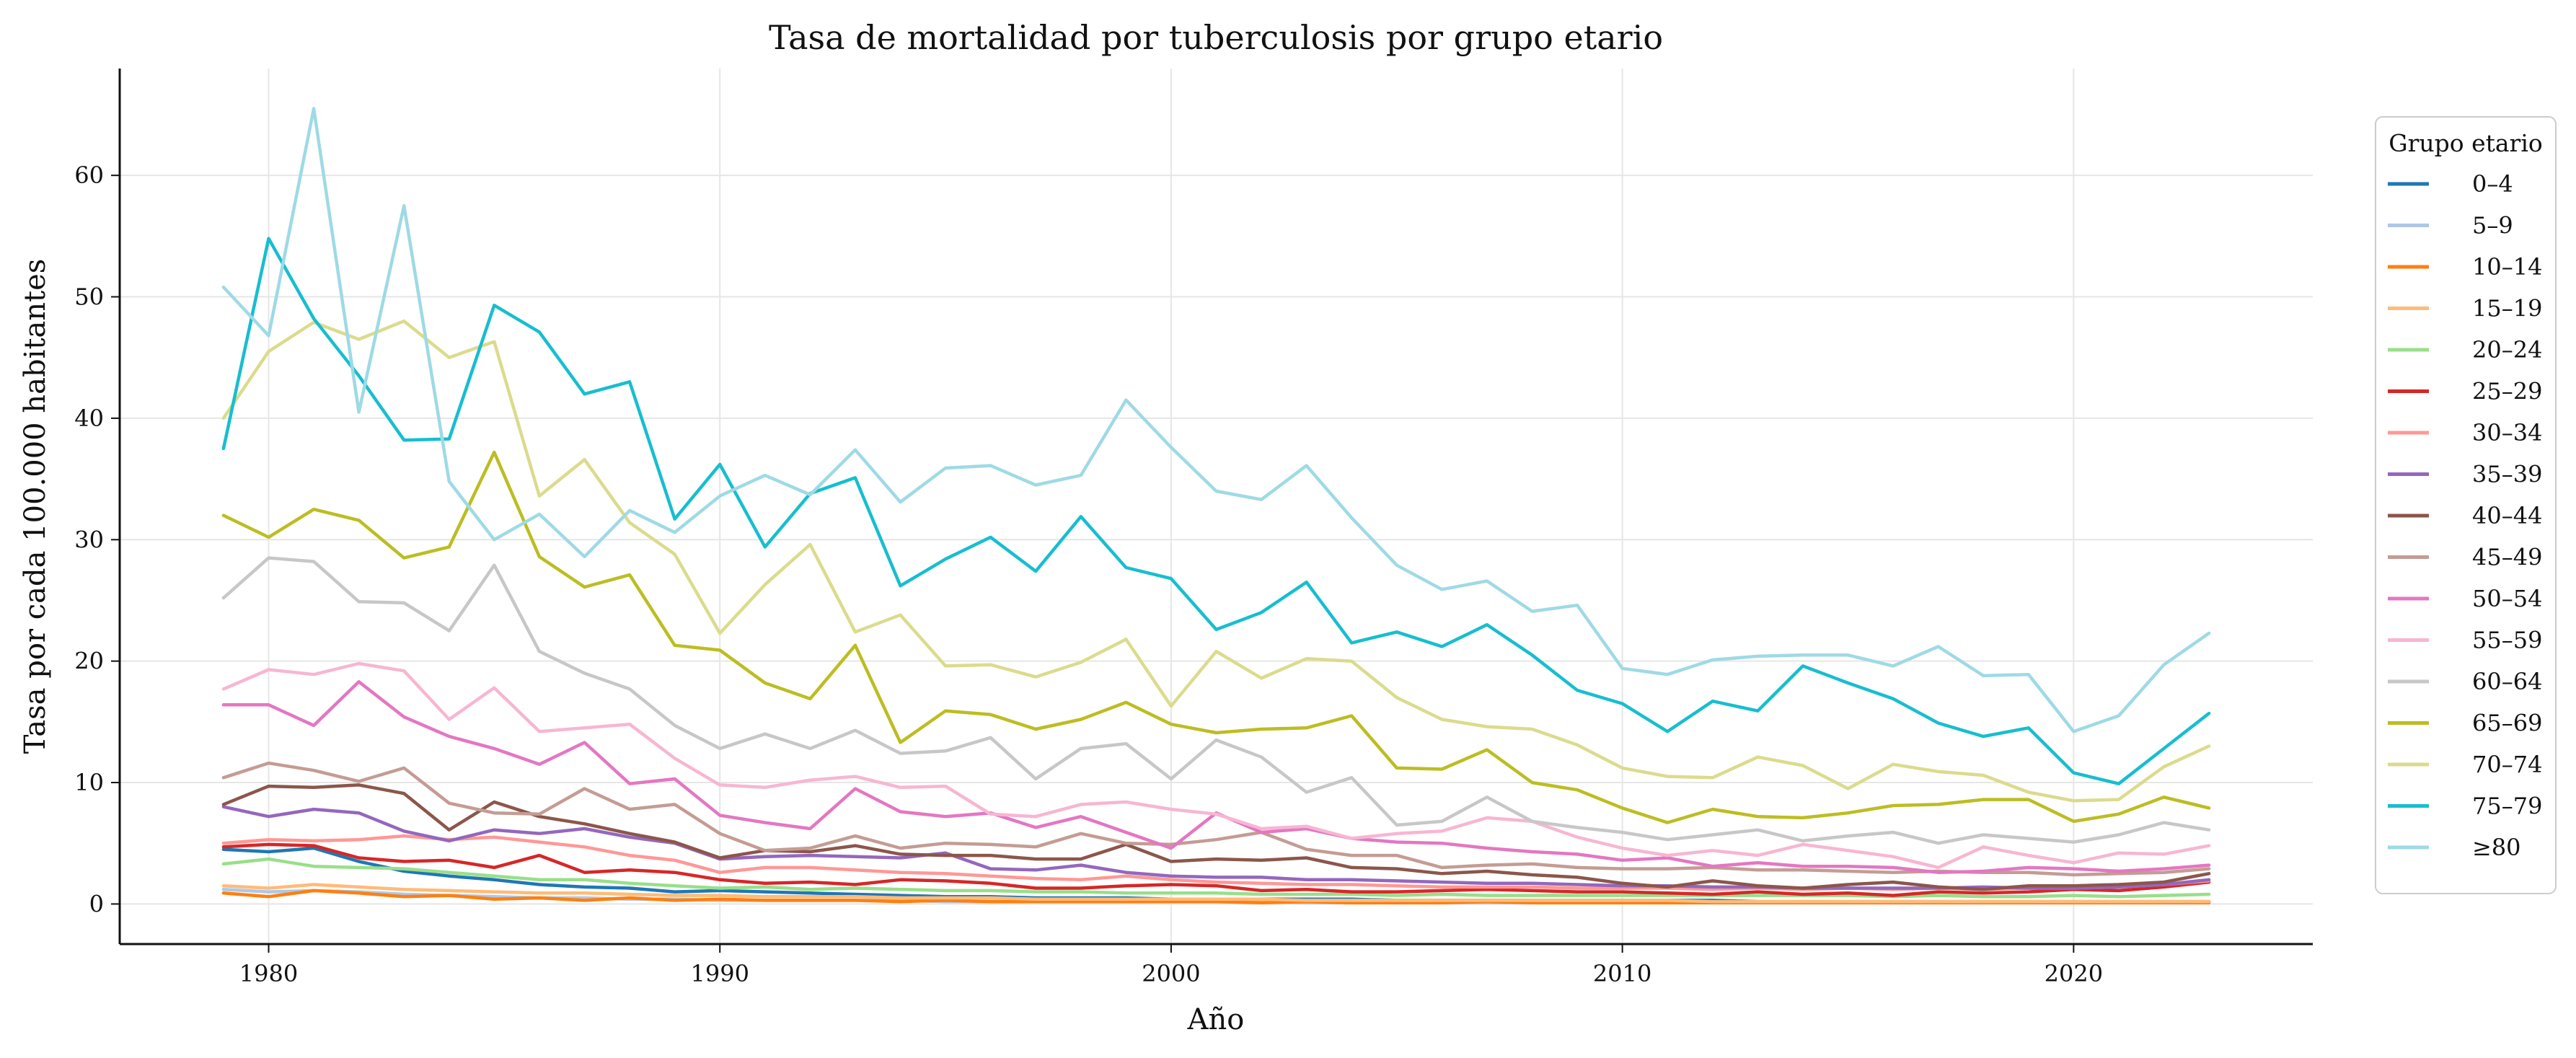 The image size is (2576, 1058). I want to click on legend-frame, so click(2466, 505).